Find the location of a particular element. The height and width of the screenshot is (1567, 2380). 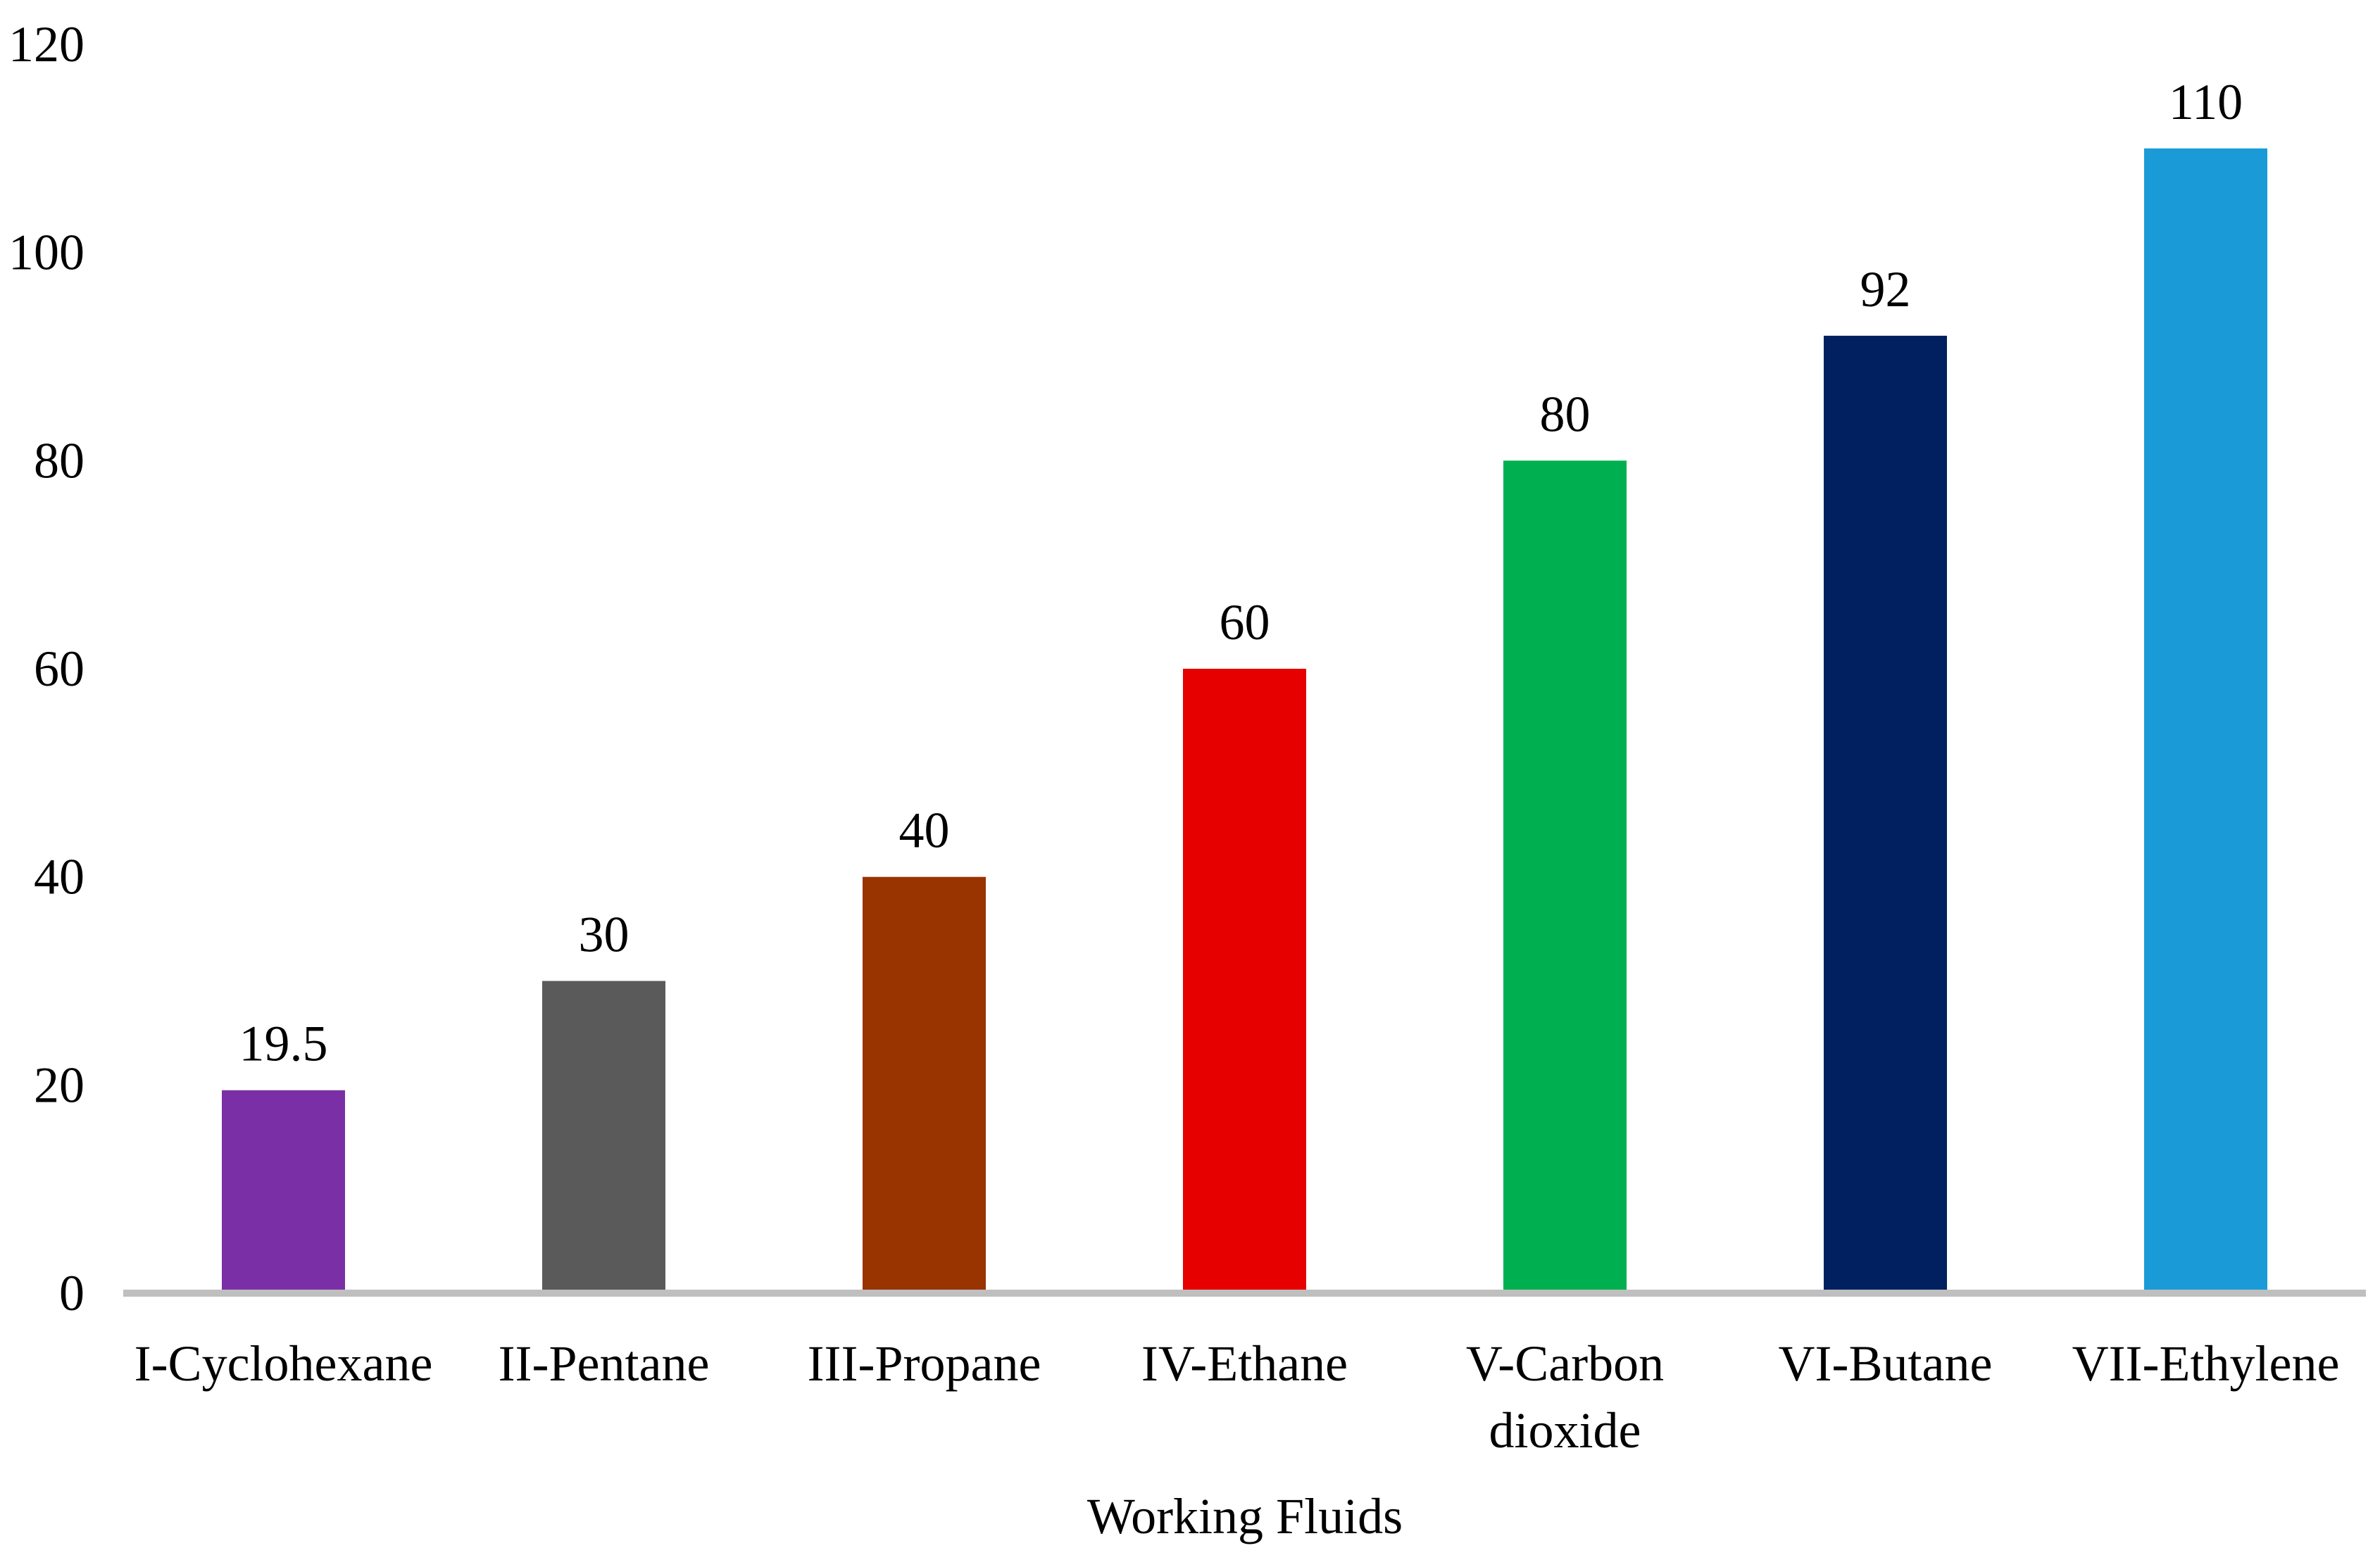

y-axis-ticks: 0 20 40 60 80 100 120 is located at coordinates (46, 668).